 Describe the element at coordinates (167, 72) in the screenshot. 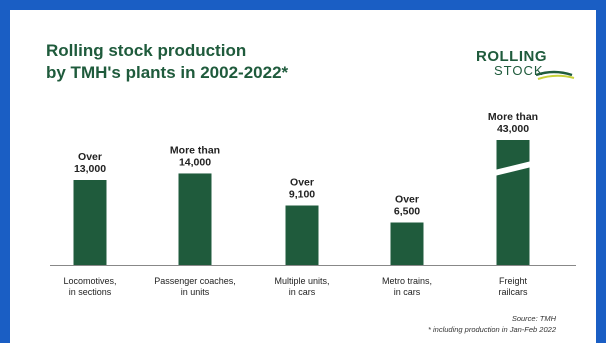

I see `title-line-2: by TMH's plants in 2002-2022*` at that location.